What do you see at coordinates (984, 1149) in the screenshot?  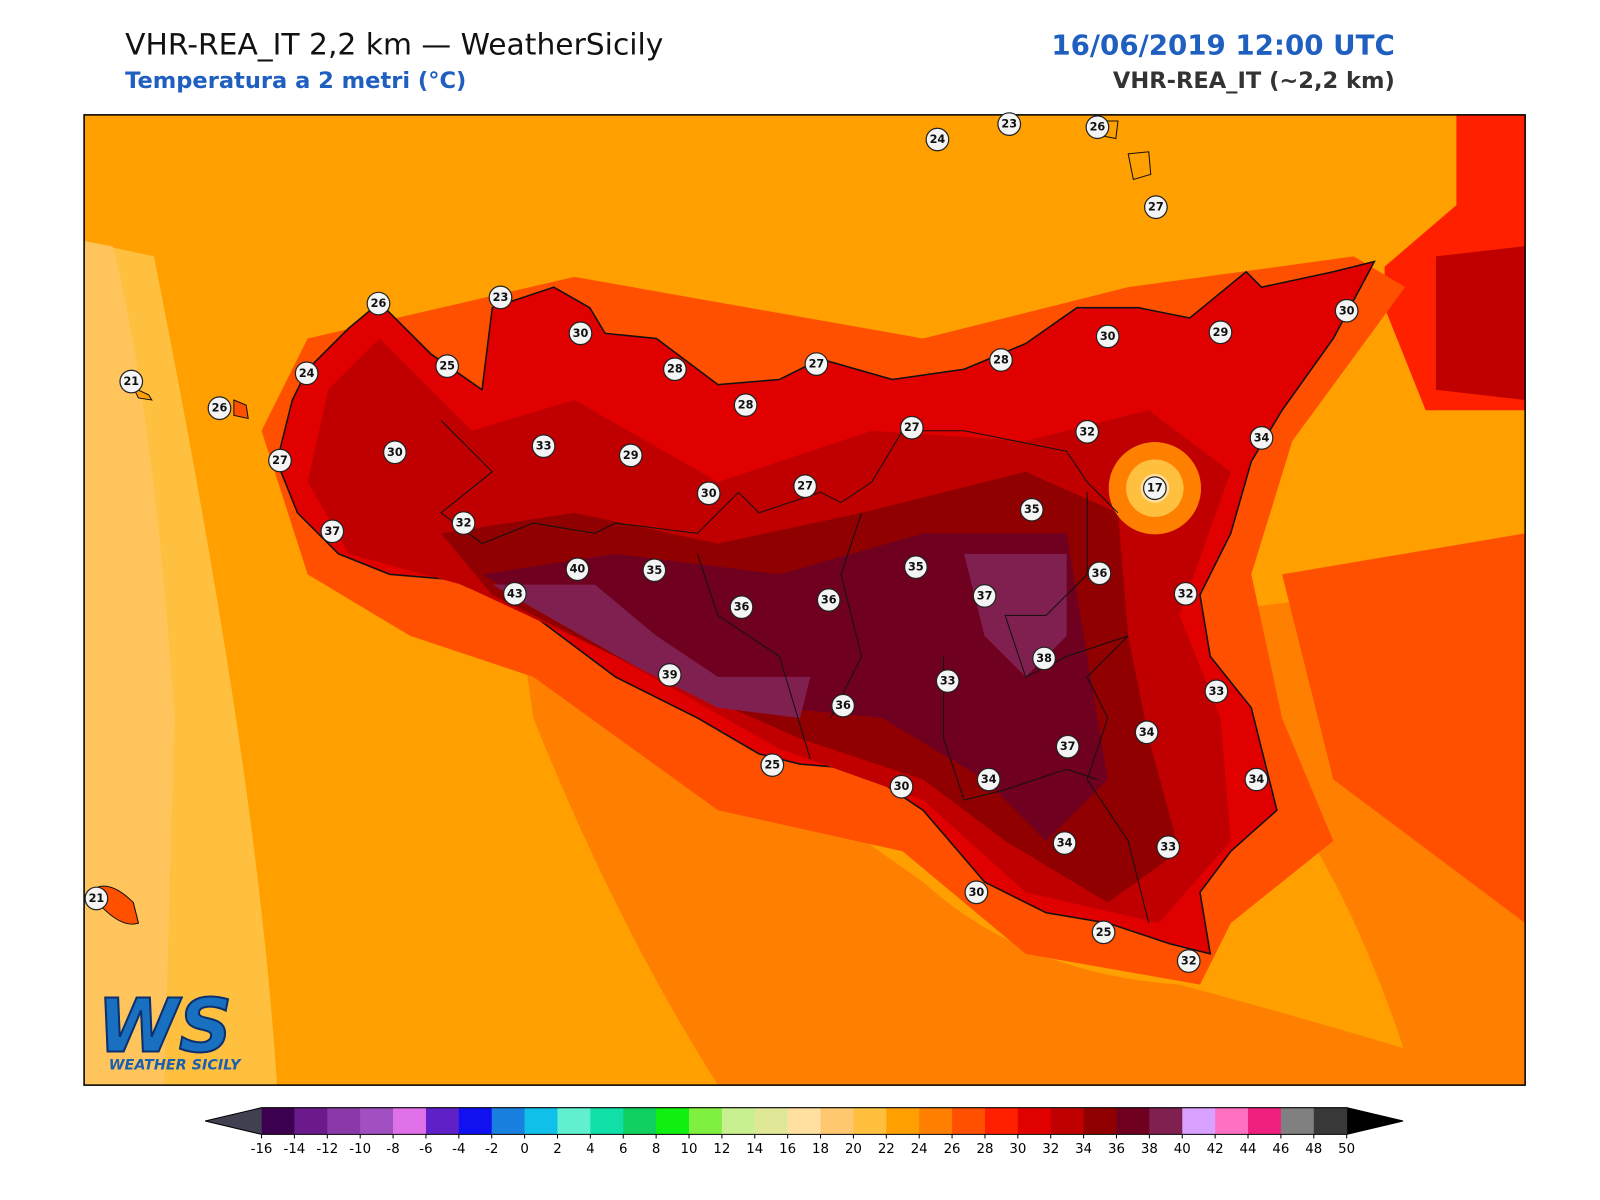 I see `colorbar-tick-label: 28` at bounding box center [984, 1149].